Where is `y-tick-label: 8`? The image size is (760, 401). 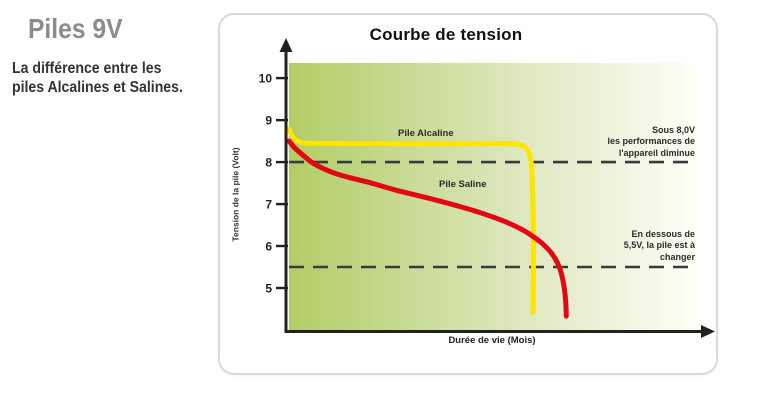
y-tick-label: 8 is located at coordinates (268, 163).